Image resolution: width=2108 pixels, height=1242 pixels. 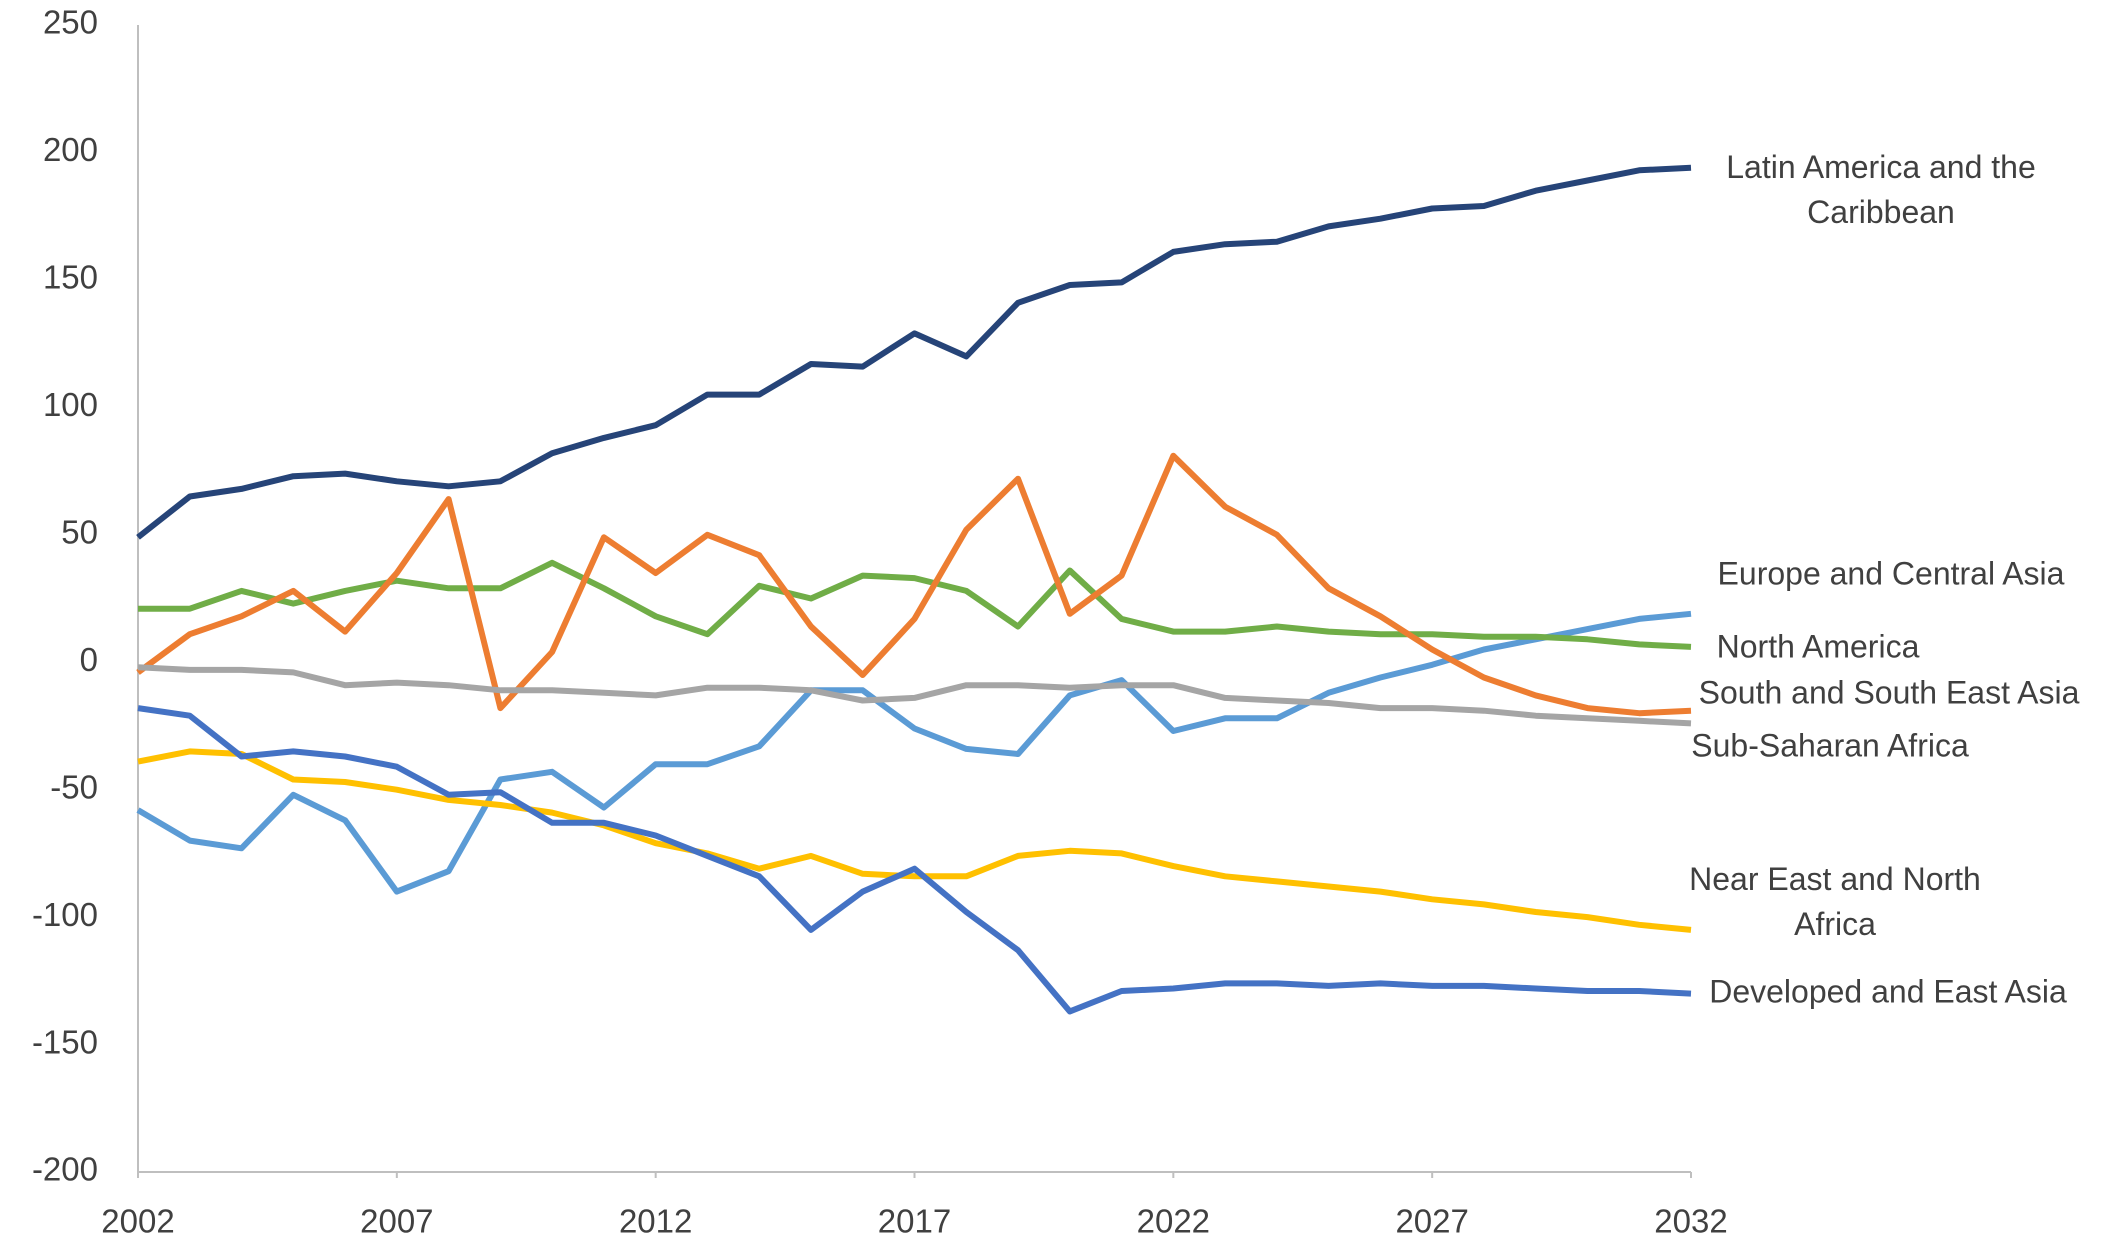 What do you see at coordinates (655, 1221) in the screenshot?
I see `x-tick-label: 2012` at bounding box center [655, 1221].